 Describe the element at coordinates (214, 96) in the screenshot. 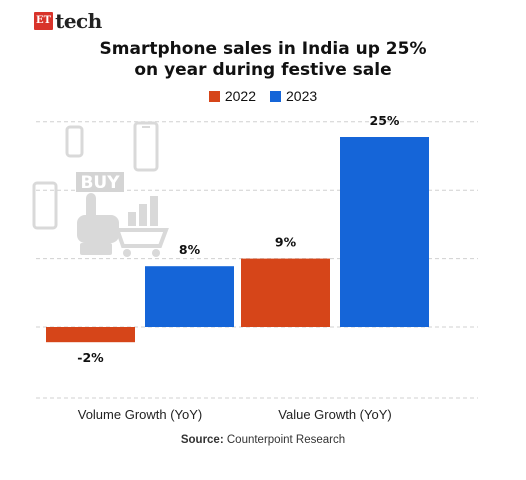

I see `legend-swatch-2022` at that location.